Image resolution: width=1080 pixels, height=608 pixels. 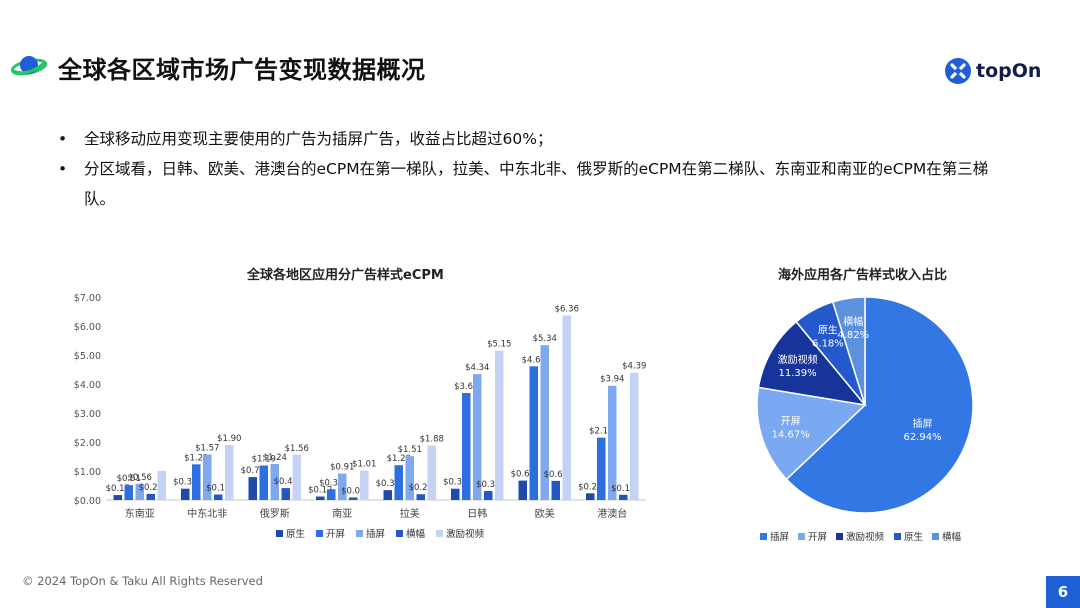 What do you see at coordinates (466, 387) in the screenshot?
I see `bar-value-label: $3.69` at bounding box center [466, 387].